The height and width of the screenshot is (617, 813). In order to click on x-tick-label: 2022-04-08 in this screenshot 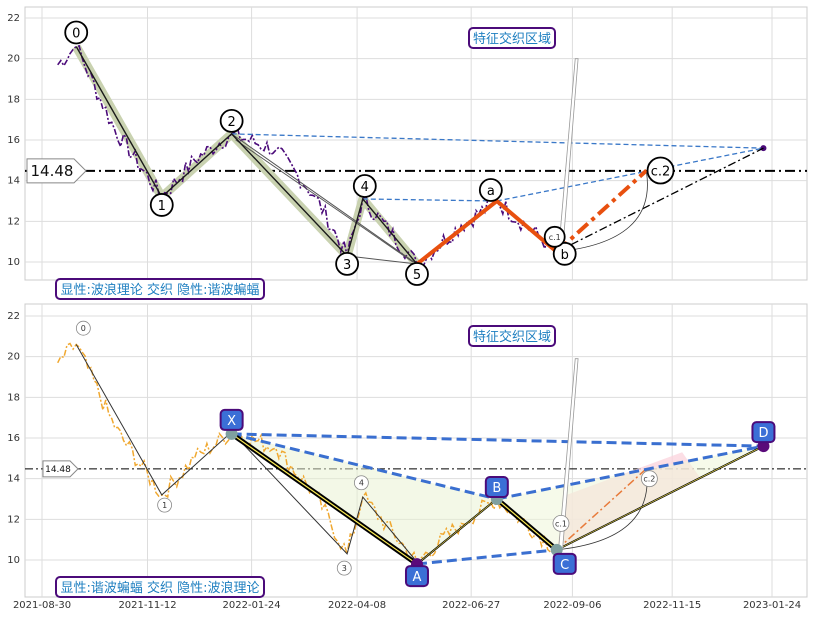, I will do `click(357, 605)`.